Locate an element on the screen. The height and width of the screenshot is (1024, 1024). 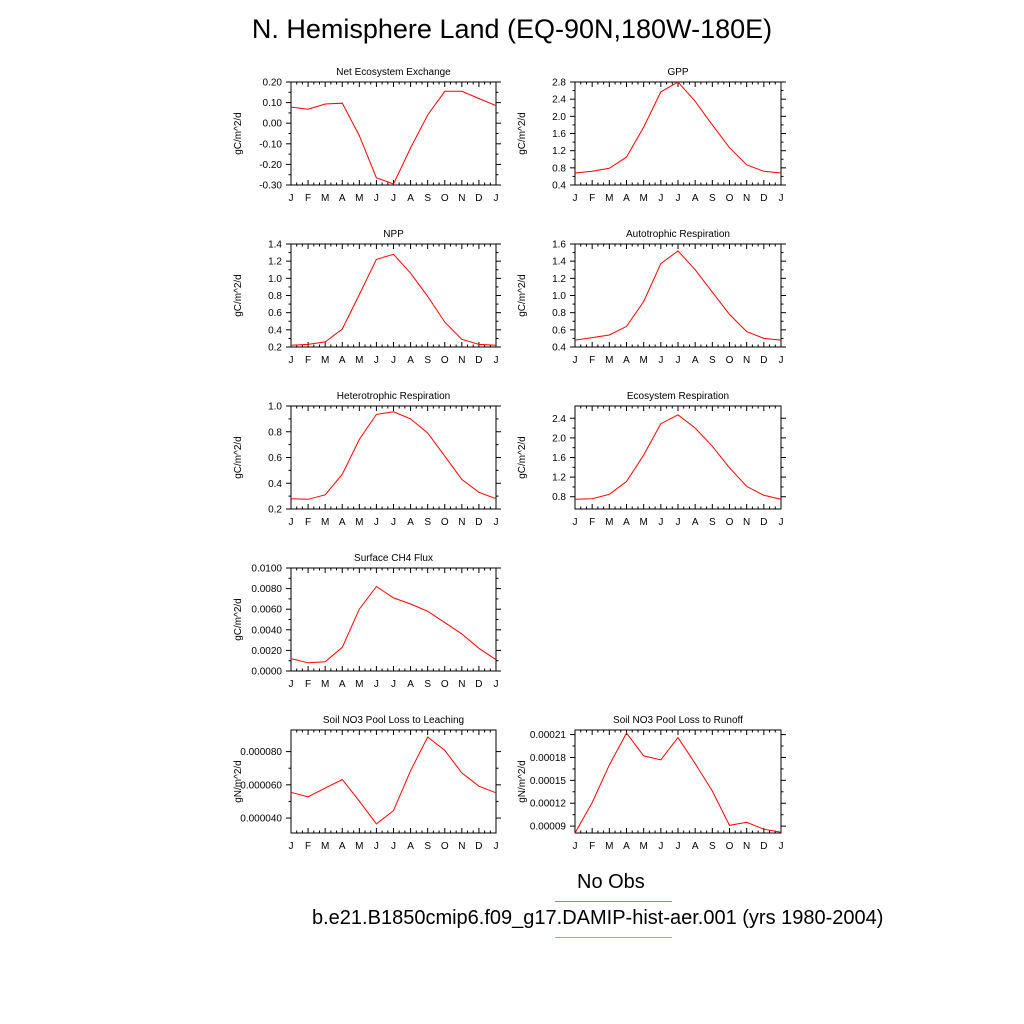
panel-title: Surface CH4 Flux is located at coordinates (393, 558).